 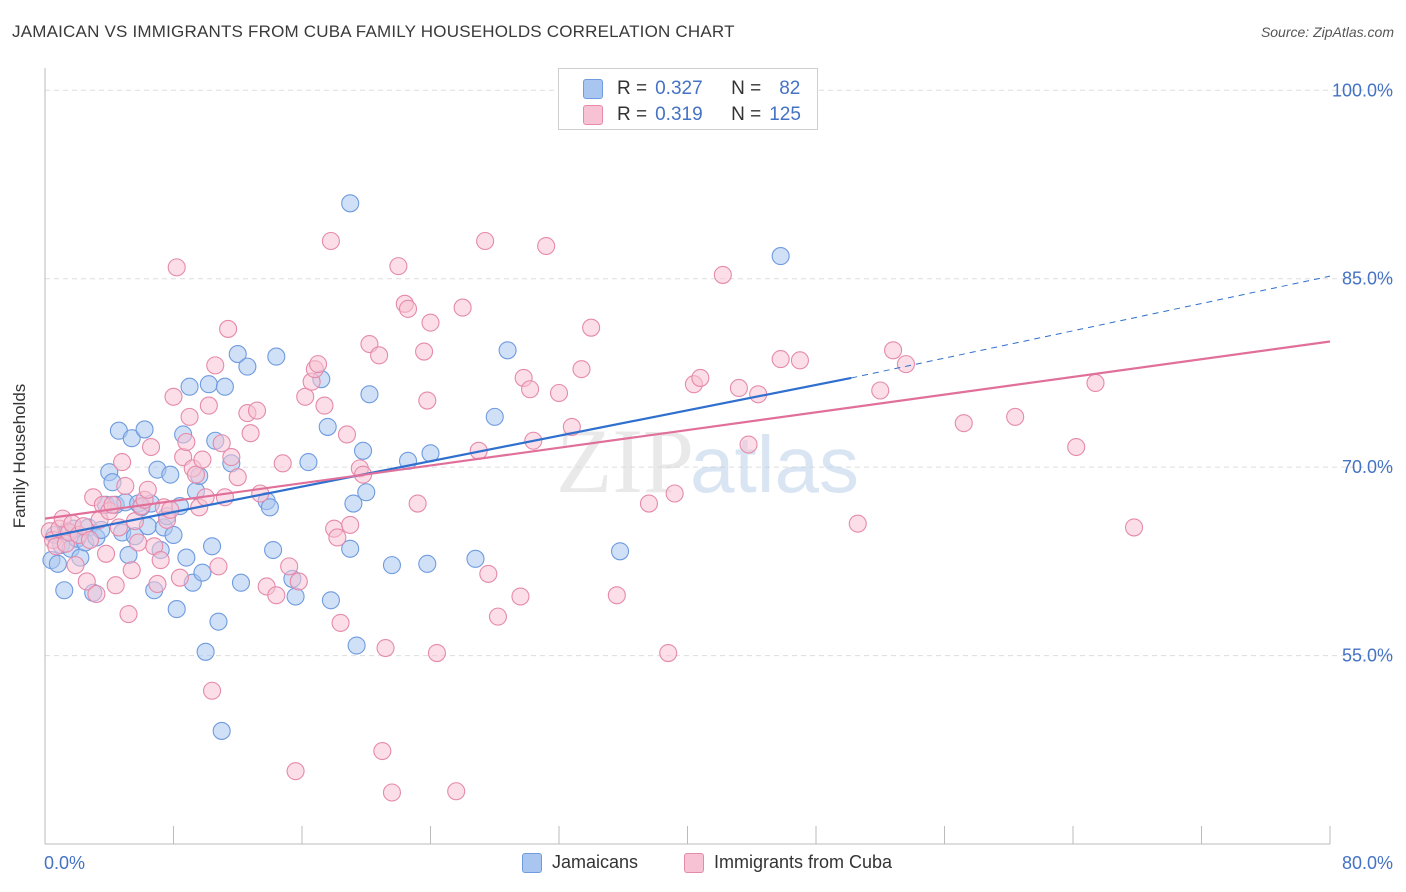 What do you see at coordinates (1367, 863) in the screenshot?
I see `x-tick-label: 80.0%` at bounding box center [1367, 863].